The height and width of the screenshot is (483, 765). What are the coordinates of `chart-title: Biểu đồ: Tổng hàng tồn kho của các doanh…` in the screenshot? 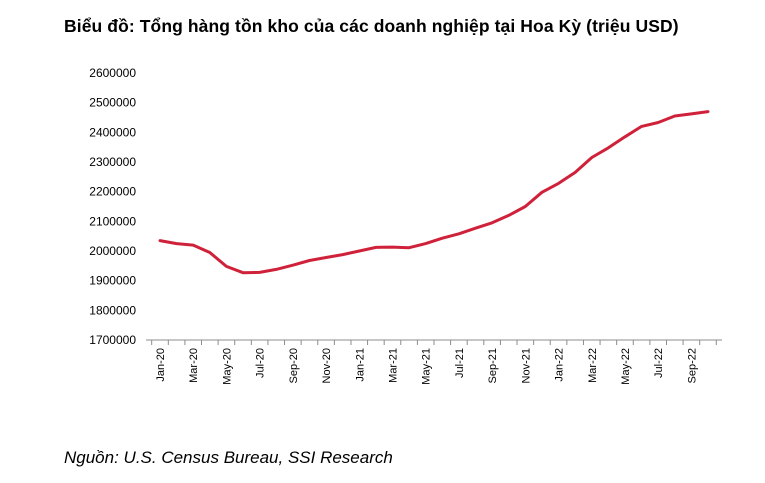 It's located at (371, 26).